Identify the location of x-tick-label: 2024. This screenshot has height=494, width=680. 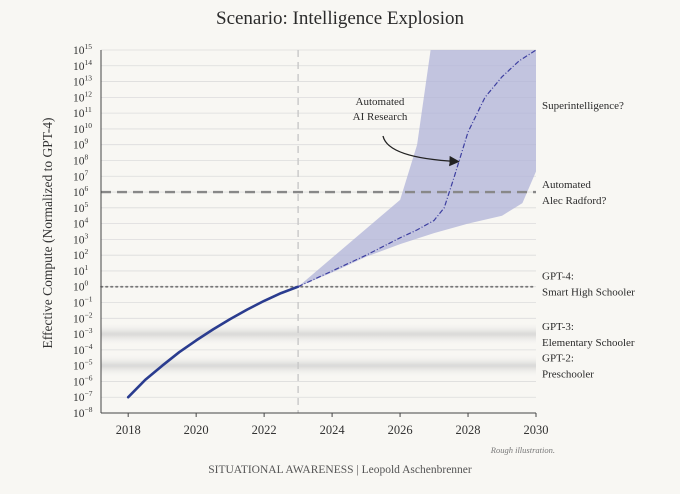
(333, 430).